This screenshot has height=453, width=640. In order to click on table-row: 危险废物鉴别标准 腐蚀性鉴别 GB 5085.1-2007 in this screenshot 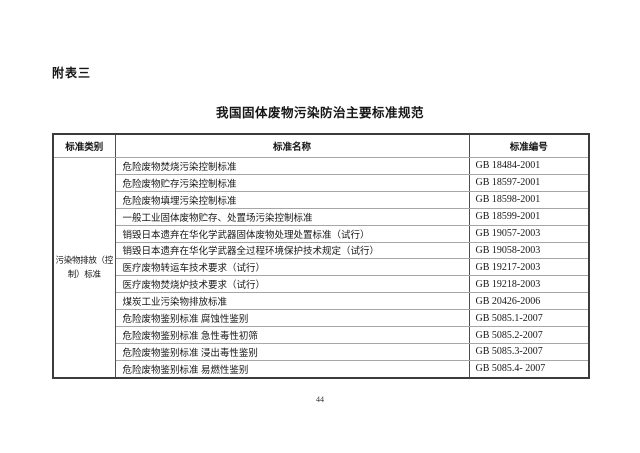, I will do `click(321, 318)`.